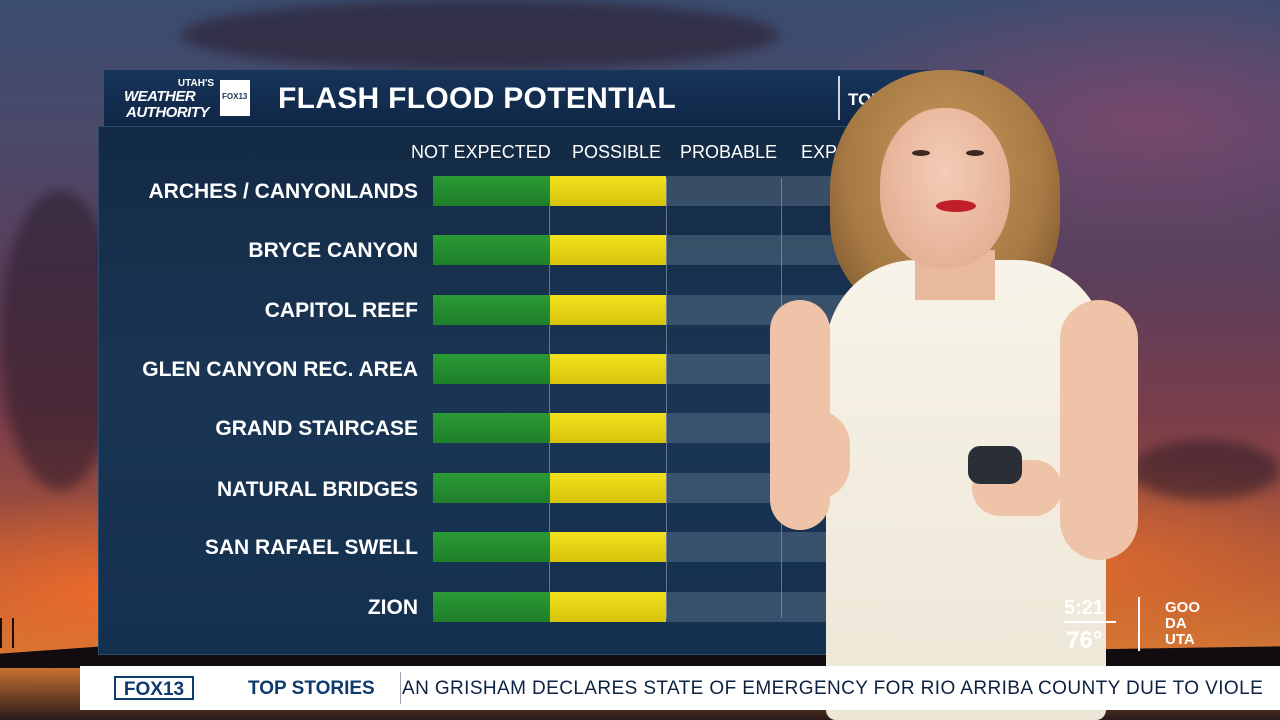 The height and width of the screenshot is (720, 1280). I want to click on page-title: FLASH FLOOD POTENTIAL, so click(477, 98).